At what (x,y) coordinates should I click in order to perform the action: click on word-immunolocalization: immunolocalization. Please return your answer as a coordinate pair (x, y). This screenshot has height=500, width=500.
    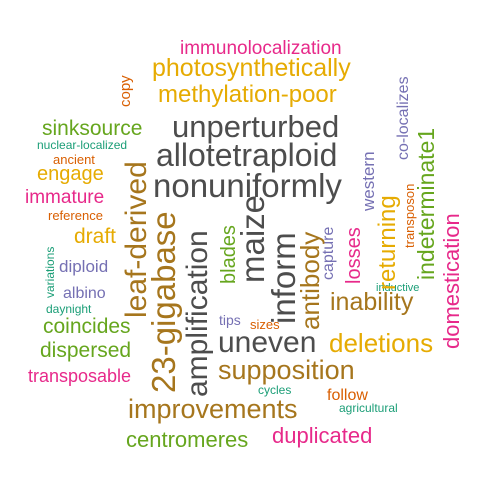
    Looking at the image, I should click on (261, 48).